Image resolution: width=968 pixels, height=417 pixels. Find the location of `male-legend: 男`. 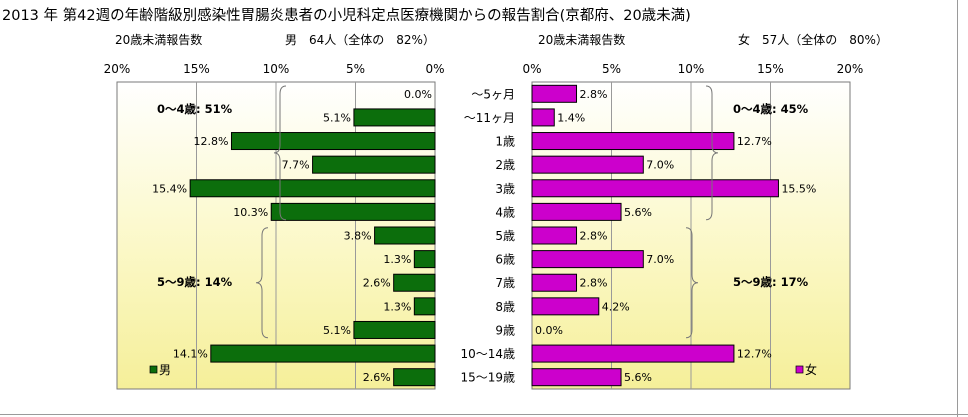

male-legend: 男 is located at coordinates (160, 370).